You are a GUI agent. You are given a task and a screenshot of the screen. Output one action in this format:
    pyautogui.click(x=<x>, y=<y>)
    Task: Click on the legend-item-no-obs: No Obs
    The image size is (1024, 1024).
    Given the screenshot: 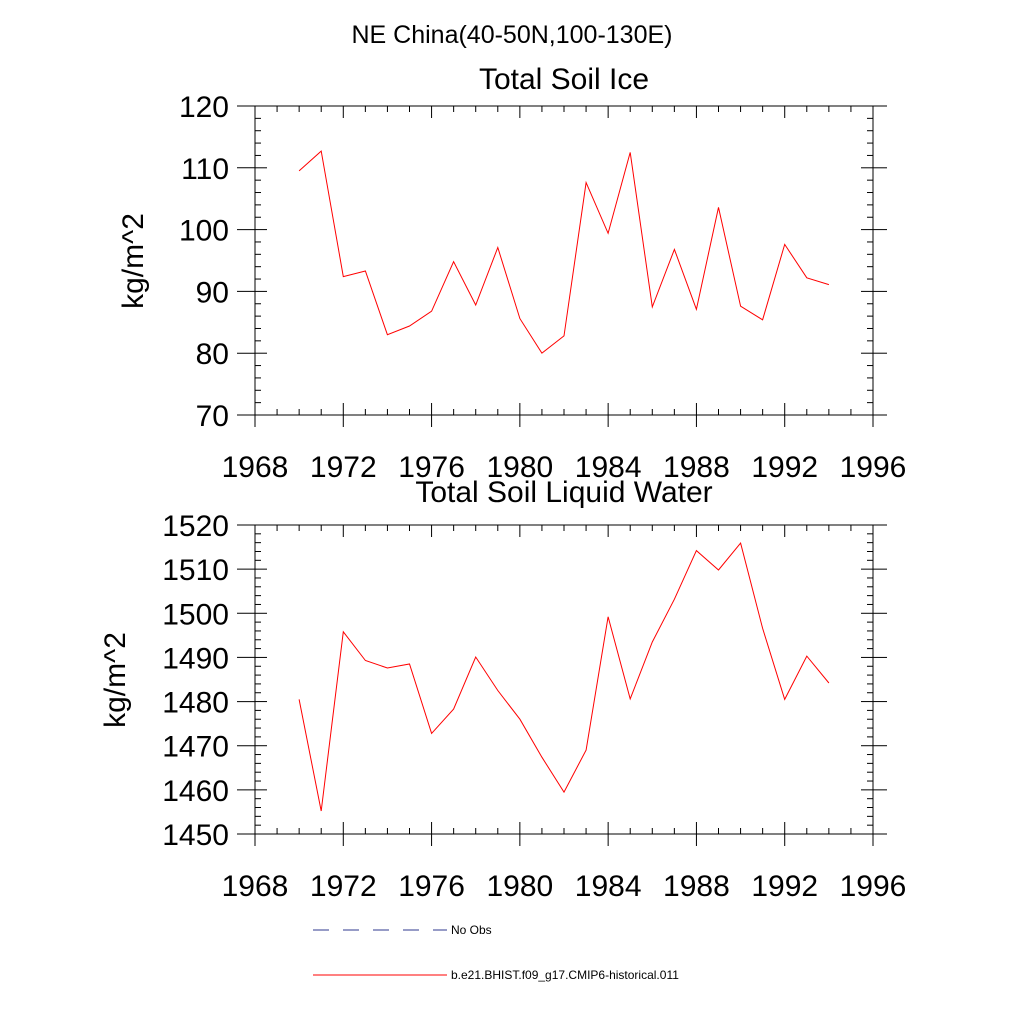 What is the action you would take?
    pyautogui.click(x=402, y=930)
    